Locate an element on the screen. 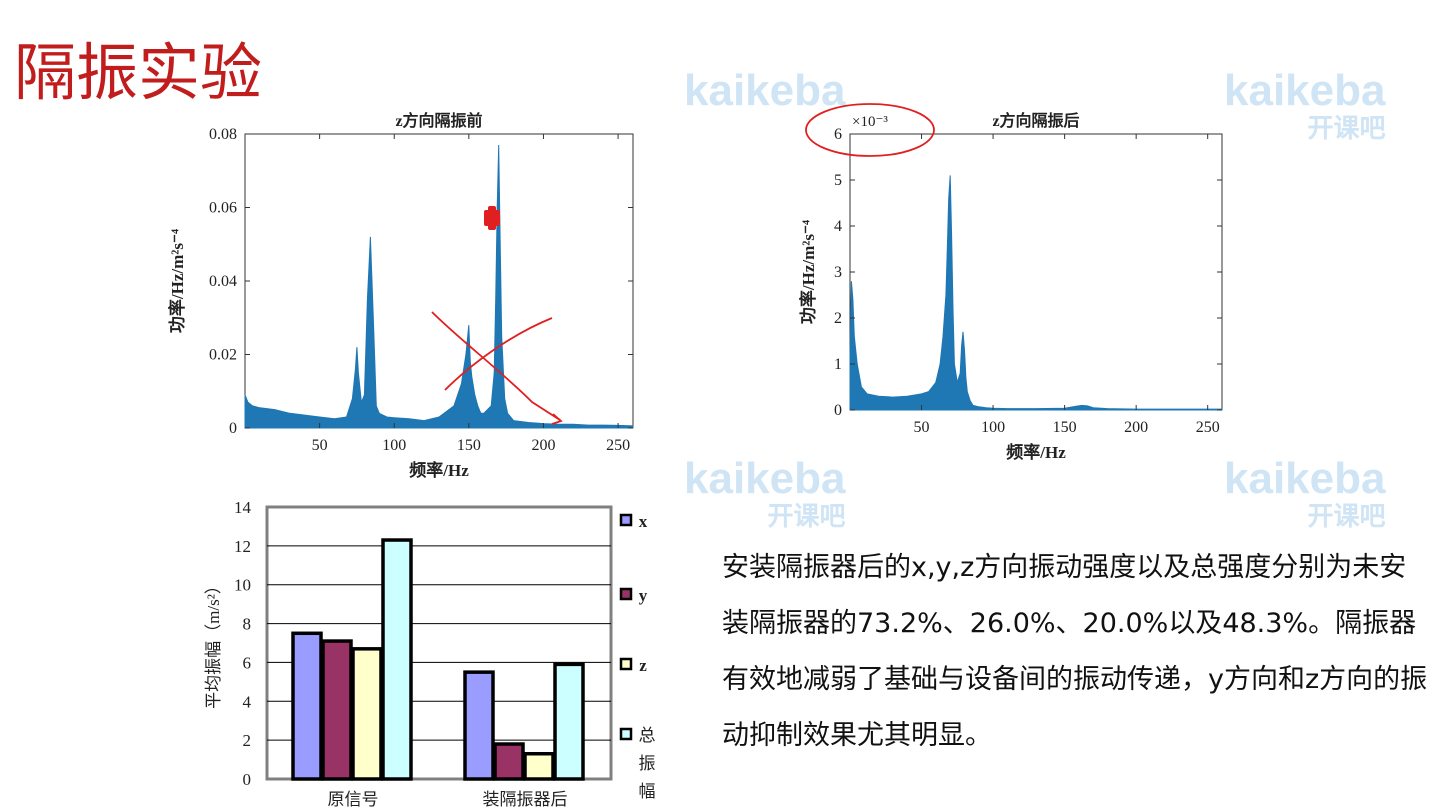 This screenshot has width=1446, height=808. annotation-arrowhead is located at coordinates (557, 419).